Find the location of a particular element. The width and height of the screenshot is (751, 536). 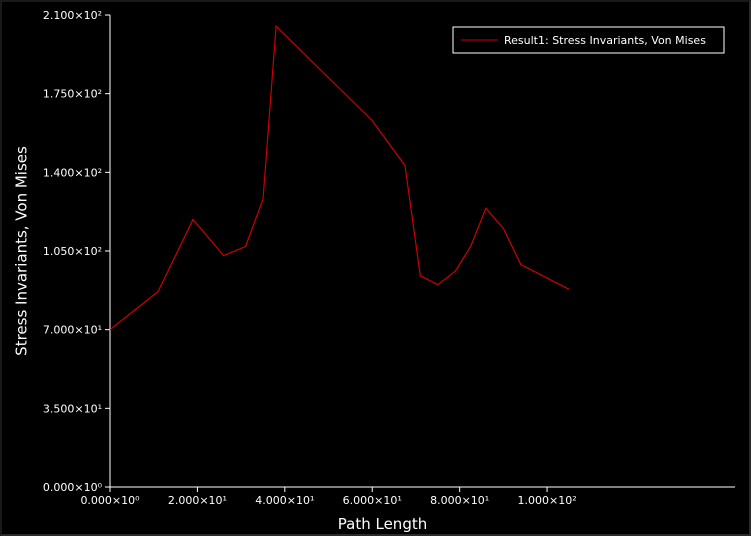

y-tick-label: 1.750×10² is located at coordinates (72, 94).